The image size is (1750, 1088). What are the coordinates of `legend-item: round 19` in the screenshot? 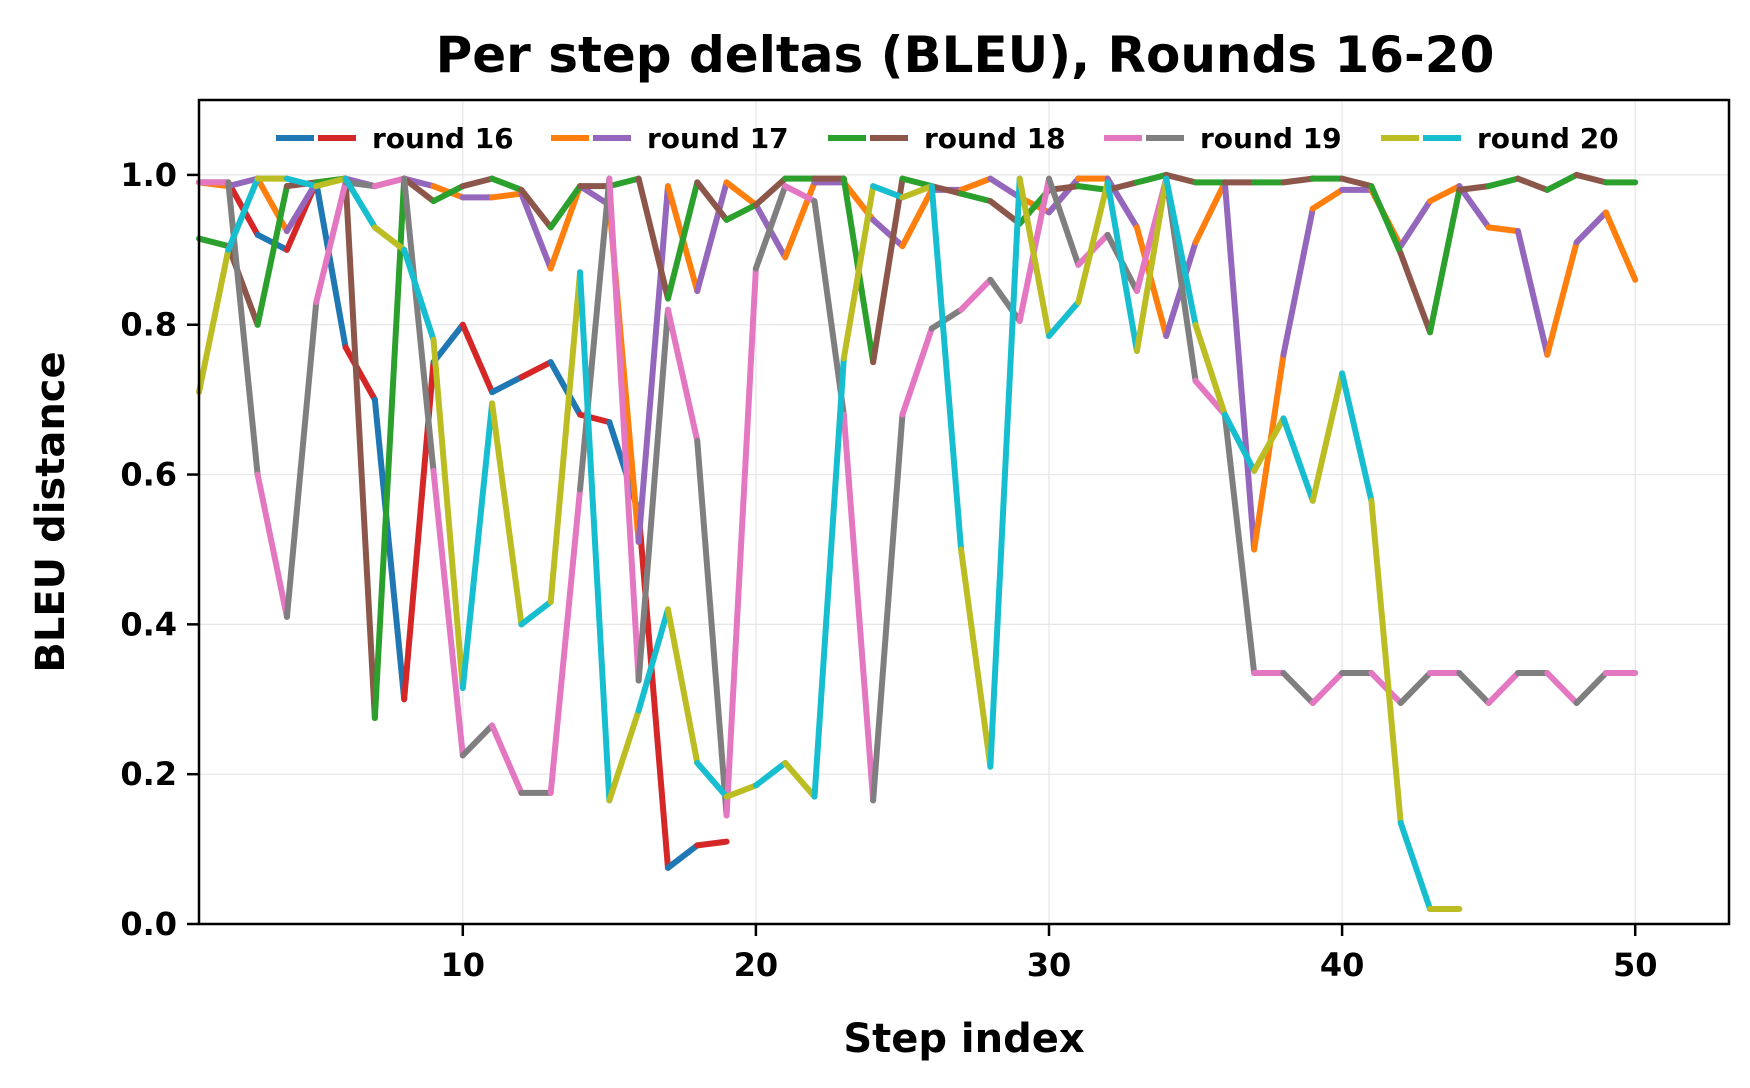 It's located at (1223, 138).